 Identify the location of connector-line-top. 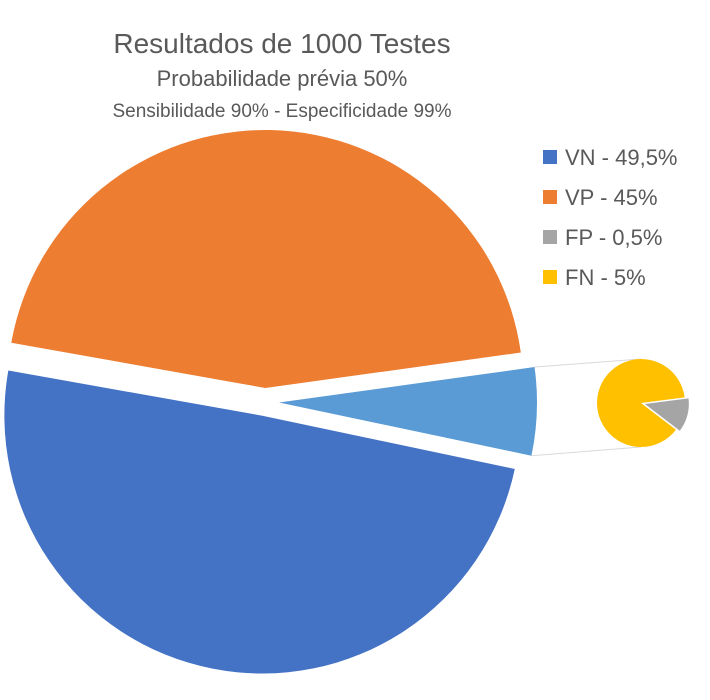
(588, 363).